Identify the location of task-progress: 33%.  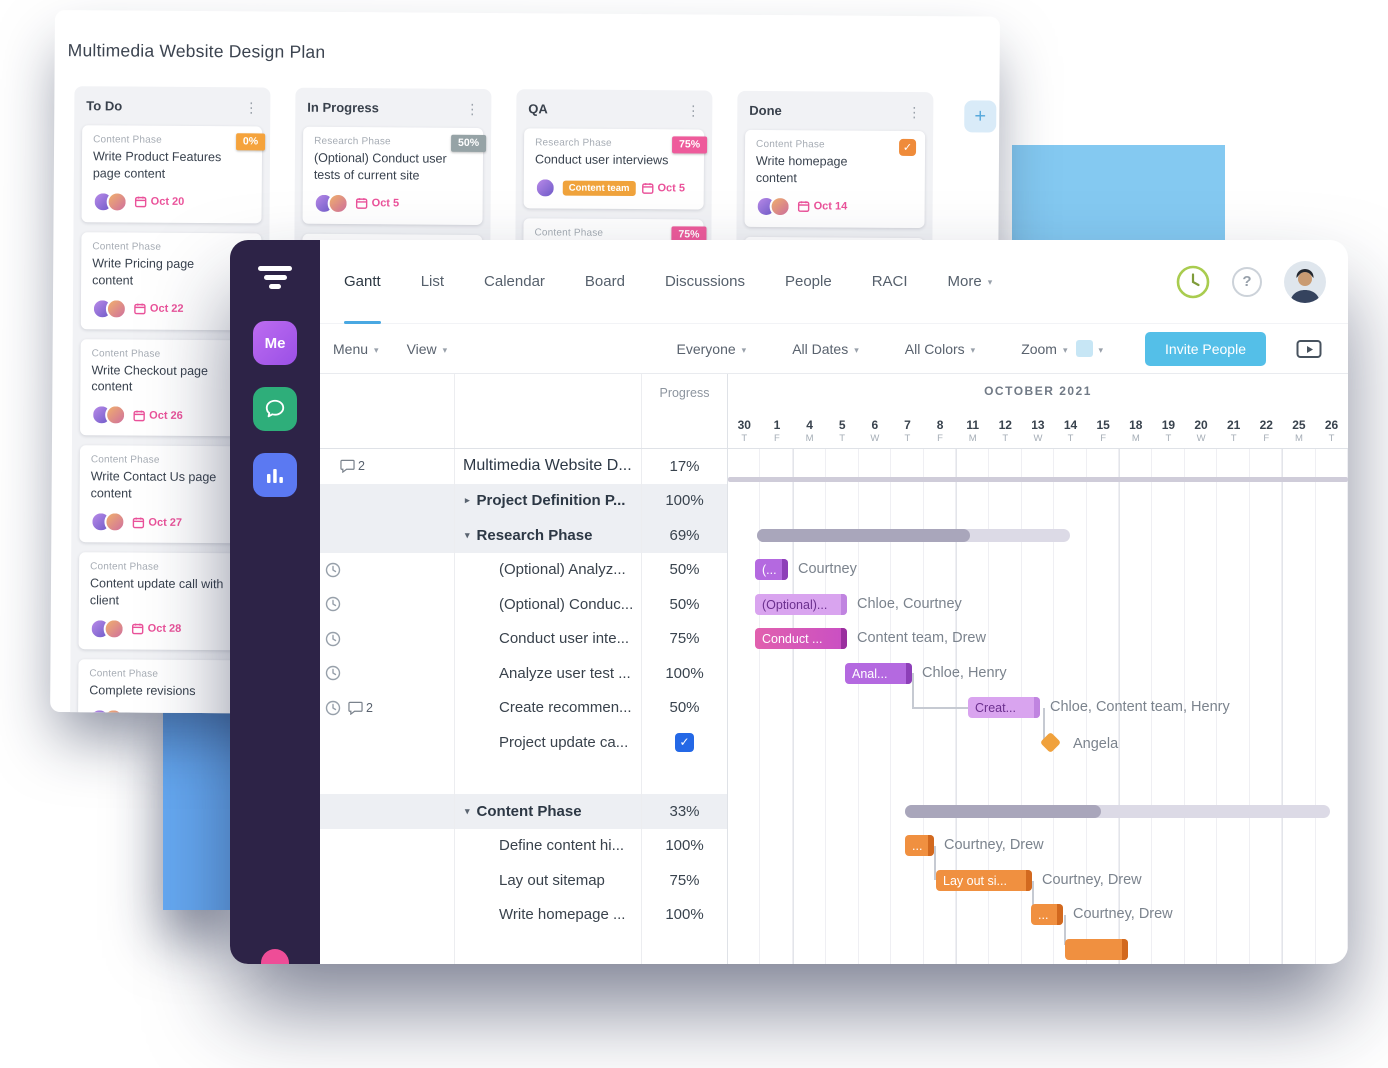
(684, 811).